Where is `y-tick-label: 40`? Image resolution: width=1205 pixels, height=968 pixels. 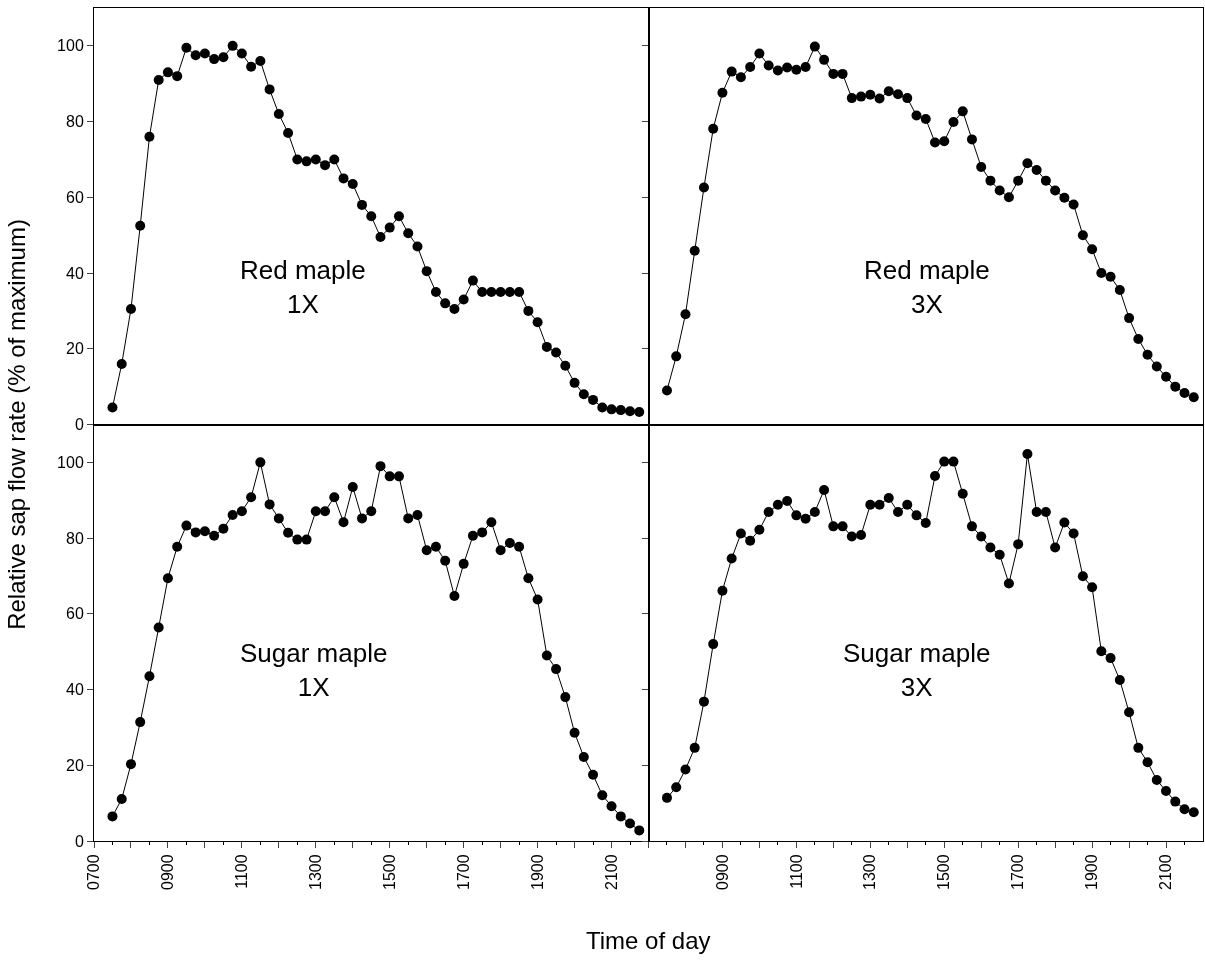 y-tick-label: 40 is located at coordinates (75, 273).